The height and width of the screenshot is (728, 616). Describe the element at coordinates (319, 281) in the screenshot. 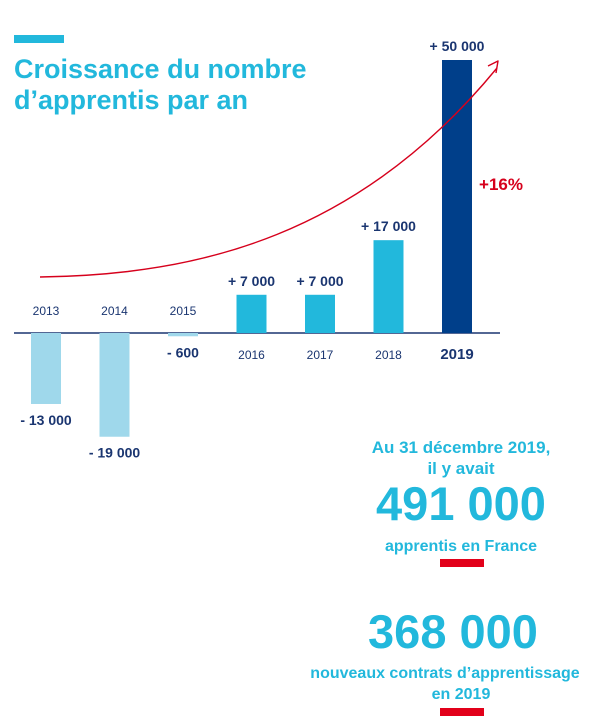

I see `value-label-2017: + 7 000` at that location.